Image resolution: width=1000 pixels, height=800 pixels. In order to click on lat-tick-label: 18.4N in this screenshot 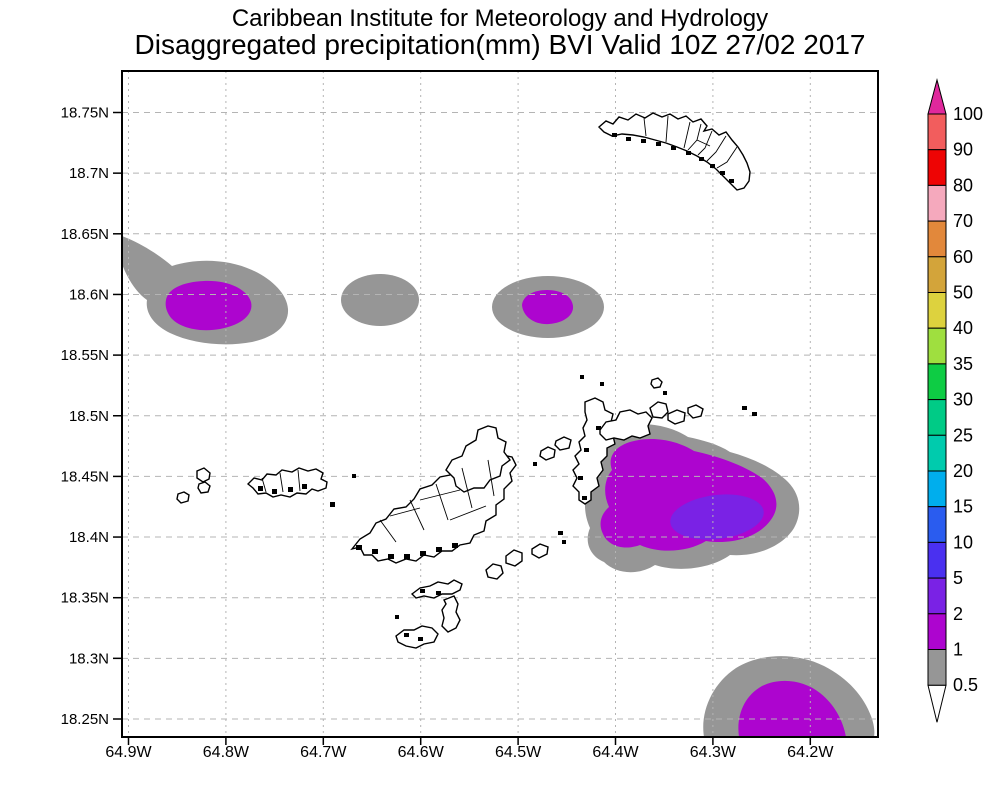, I will do `click(89, 537)`.